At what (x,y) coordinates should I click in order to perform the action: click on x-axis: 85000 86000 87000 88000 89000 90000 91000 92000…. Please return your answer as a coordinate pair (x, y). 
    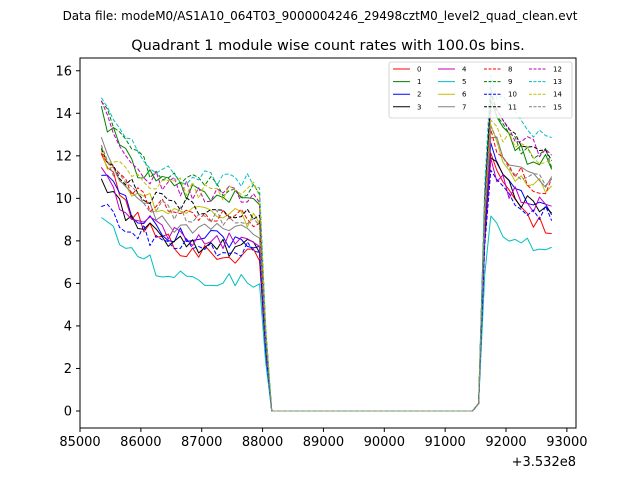
    Looking at the image, I should click on (323, 439).